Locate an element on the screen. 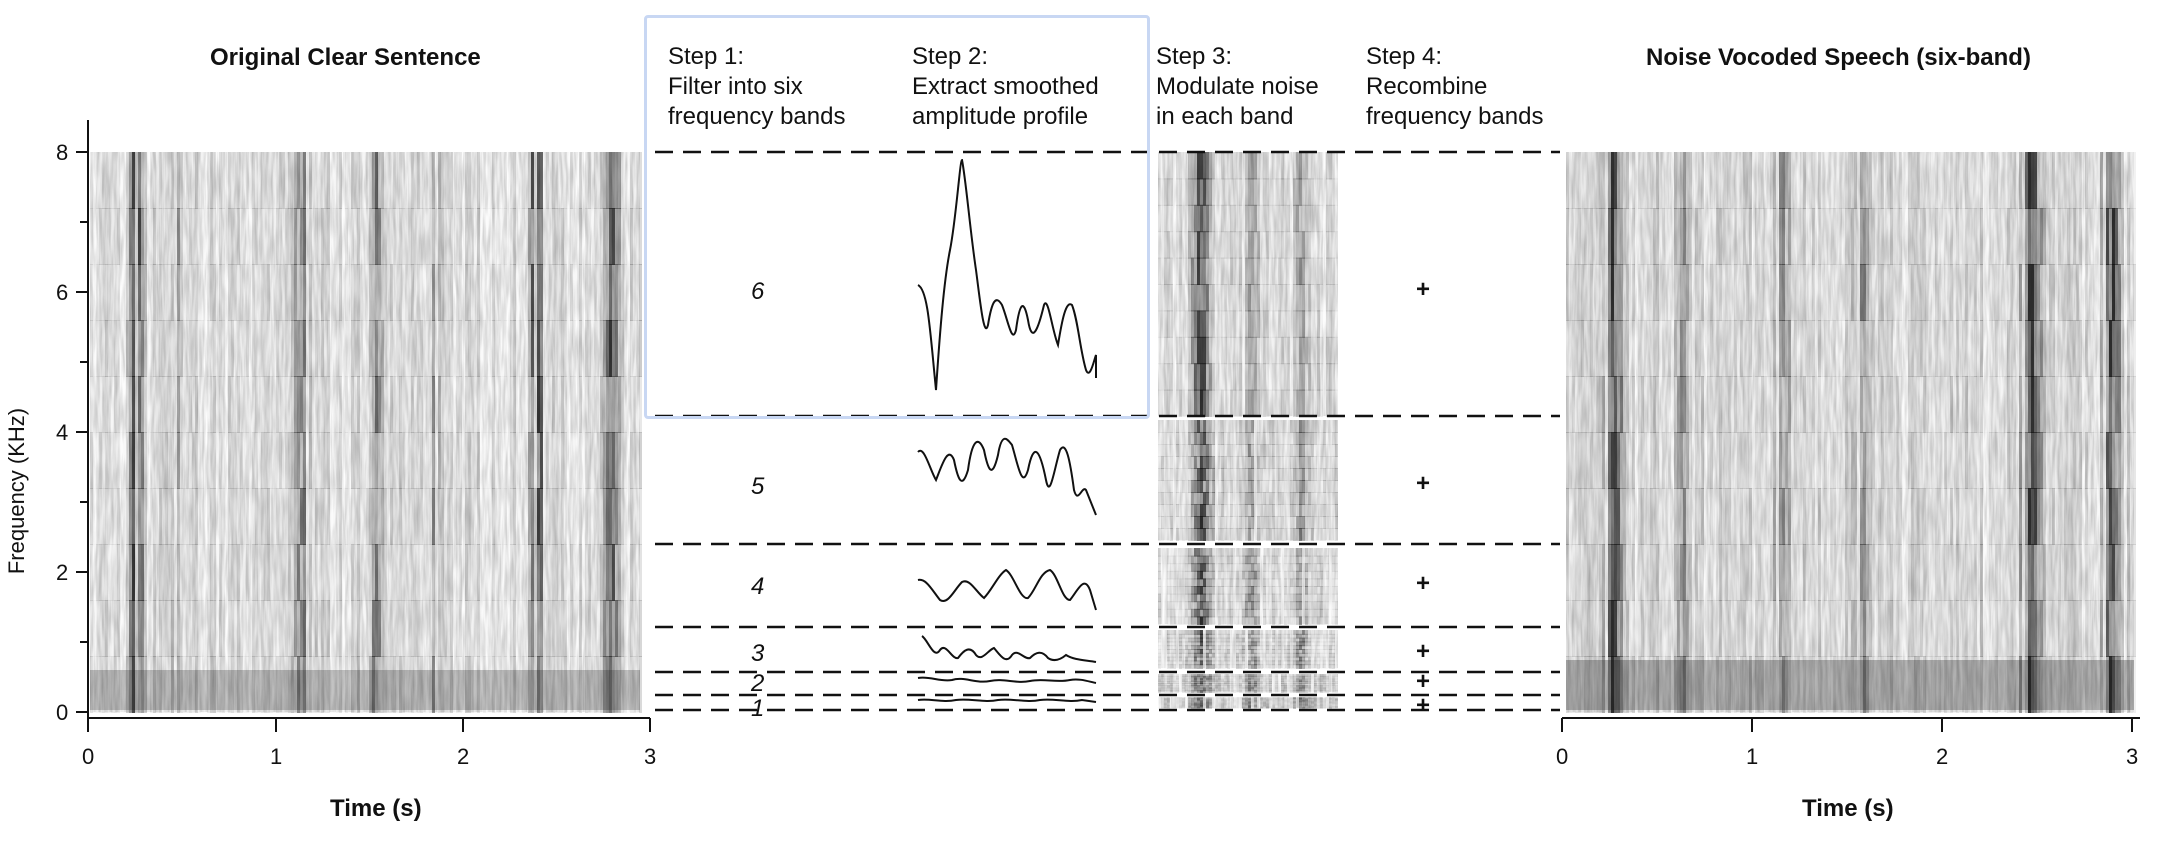  left-ylabel: Frequency (KHz) is located at coordinates (17, 491).